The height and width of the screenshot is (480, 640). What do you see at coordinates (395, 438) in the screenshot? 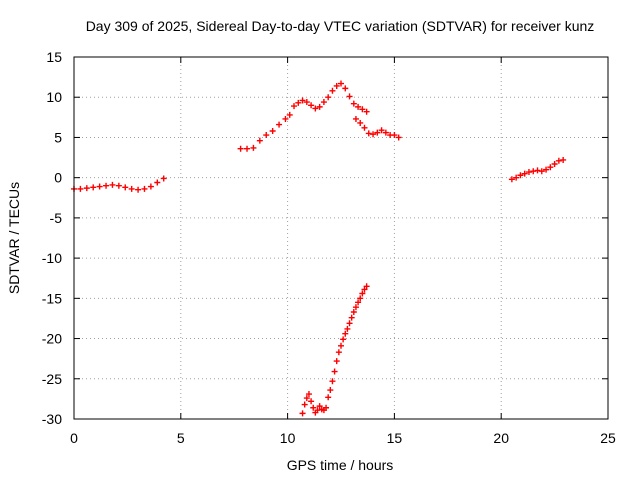
I see `x-tick-label: 15` at bounding box center [395, 438].